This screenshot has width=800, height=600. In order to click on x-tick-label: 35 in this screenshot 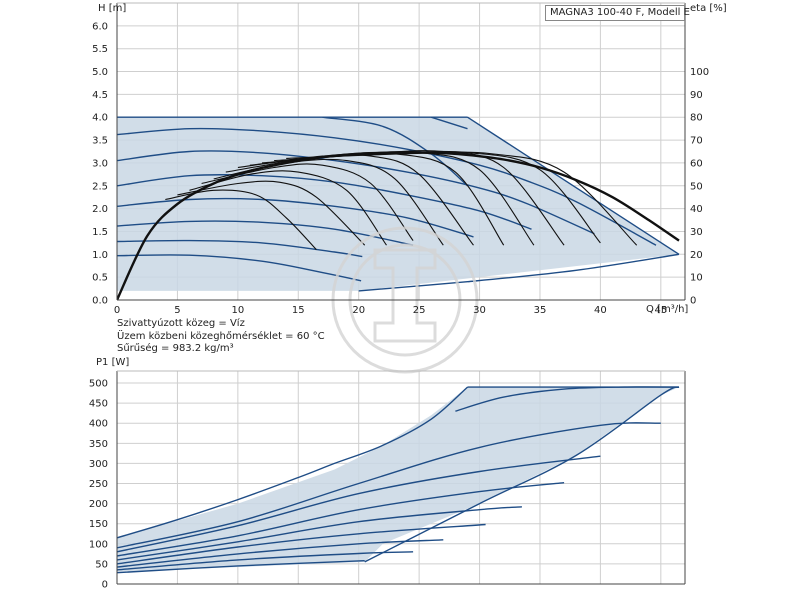, I will do `click(540, 310)`.